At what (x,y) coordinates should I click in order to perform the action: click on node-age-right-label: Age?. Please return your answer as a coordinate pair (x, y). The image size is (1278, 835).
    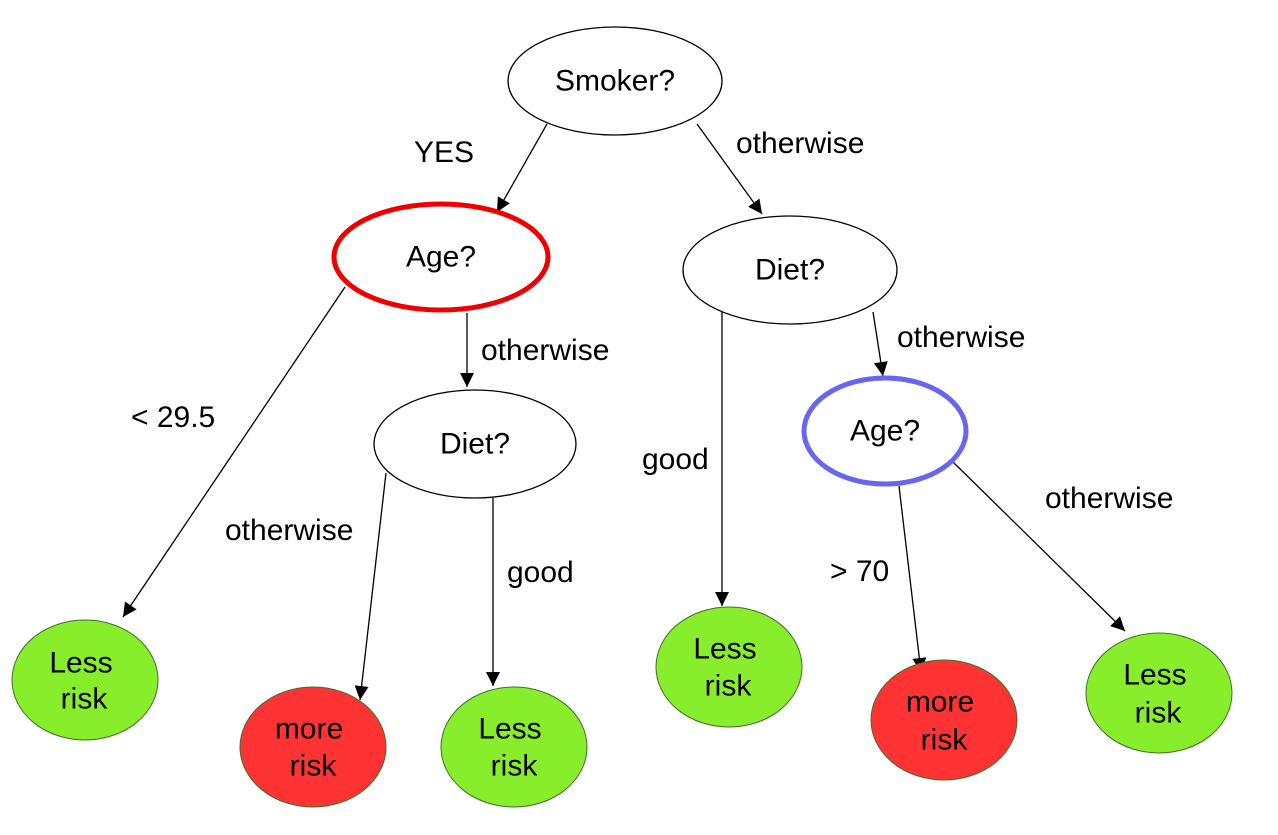
    Looking at the image, I should click on (885, 431).